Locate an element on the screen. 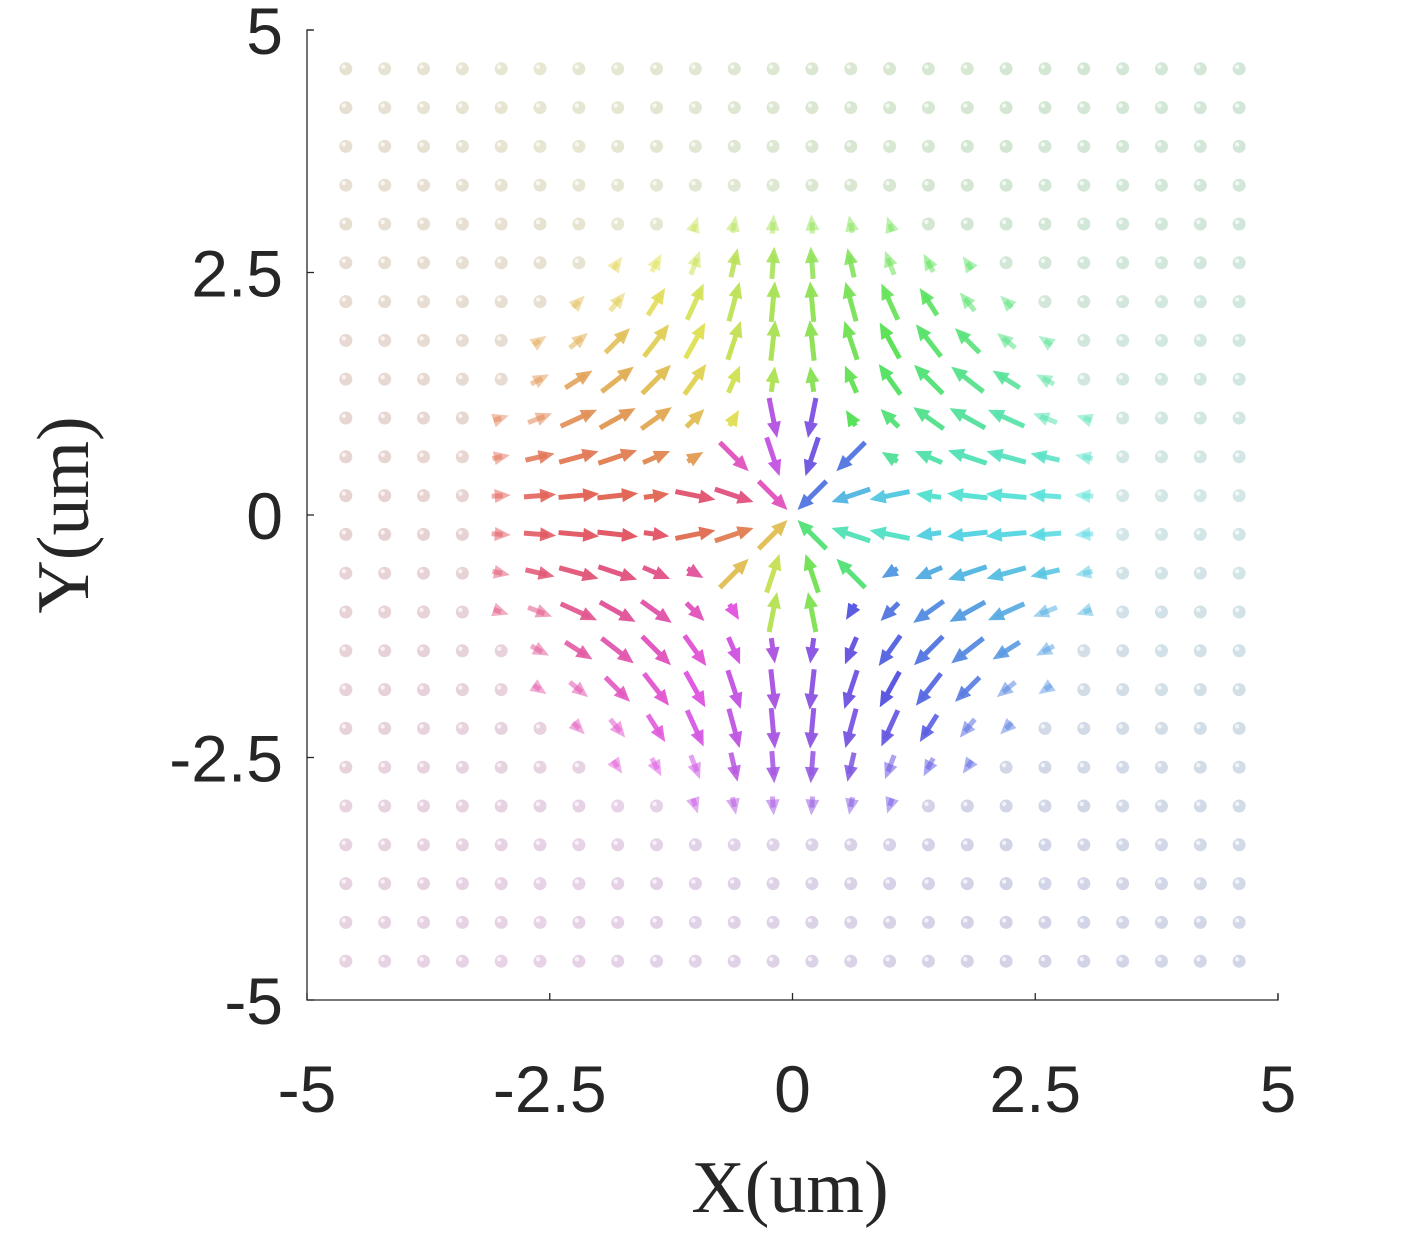  y-axis-ticks: -5 -2.5 0 2.5 5 is located at coordinates (241, 519).